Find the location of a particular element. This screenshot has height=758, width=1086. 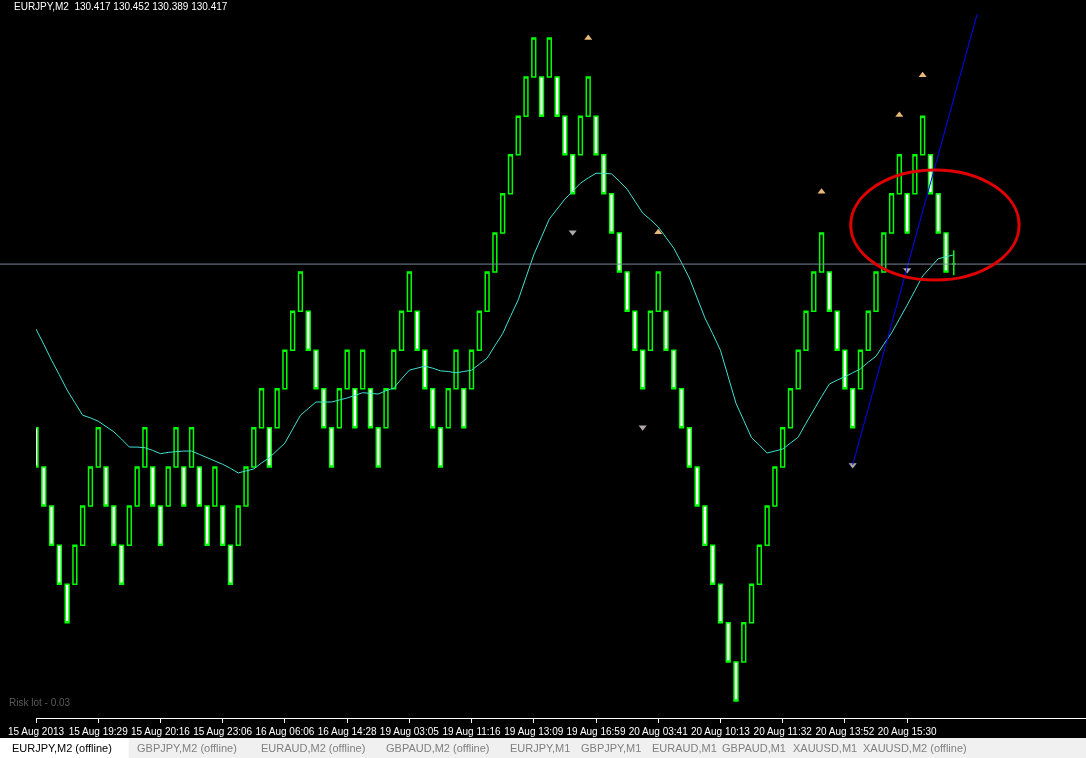

chart-title: EURJPY,M2 130.417 130.452 130.389 130.417 is located at coordinates (121, 6).